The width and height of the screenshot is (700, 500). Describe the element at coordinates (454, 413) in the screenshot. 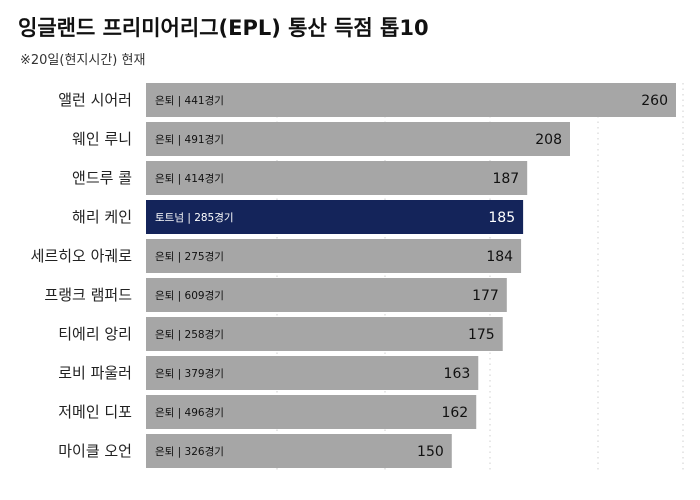

I see `bar-value: 162` at that location.